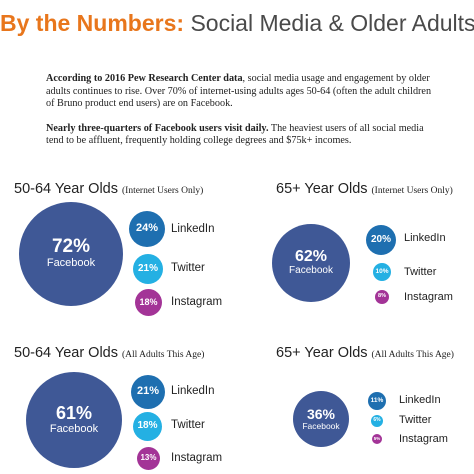 This screenshot has height=474, width=474. I want to click on instagram-bubble: 13%, so click(148, 458).